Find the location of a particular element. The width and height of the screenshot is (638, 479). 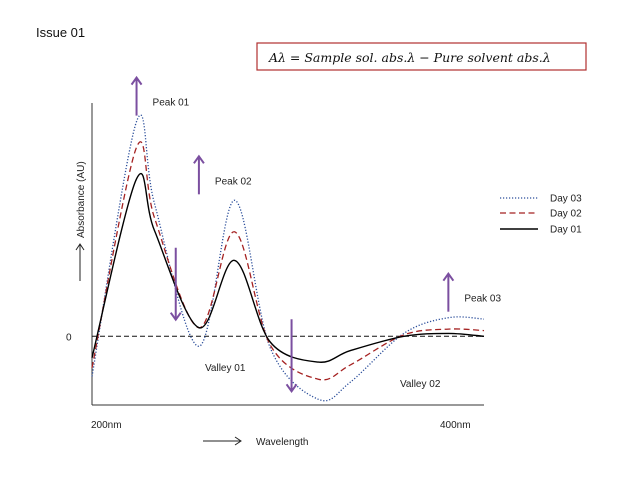

formula-box is located at coordinates (421, 56).